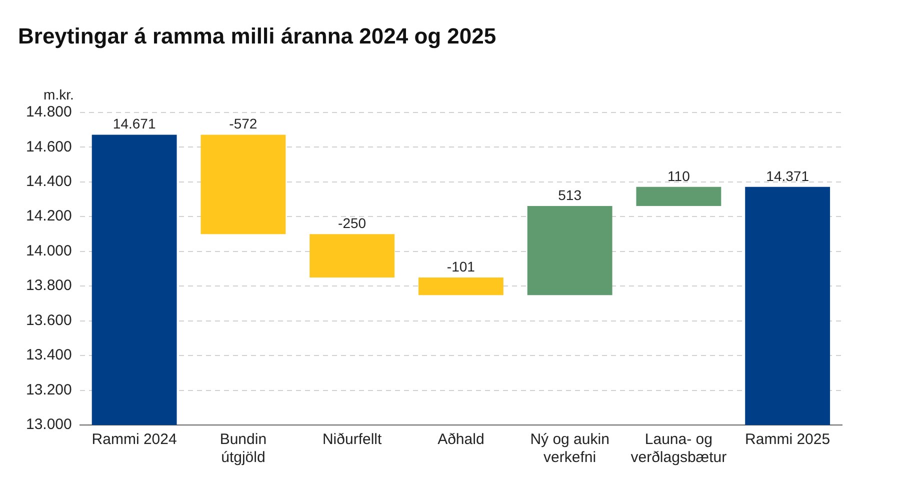 This screenshot has width=900, height=485. Describe the element at coordinates (49, 285) in the screenshot. I see `y-tick-label: 13.800` at that location.